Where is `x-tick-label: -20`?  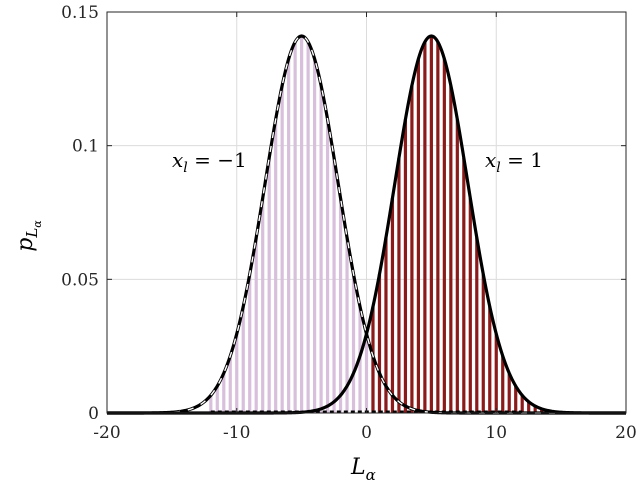 x-tick-label: -20 is located at coordinates (106, 433).